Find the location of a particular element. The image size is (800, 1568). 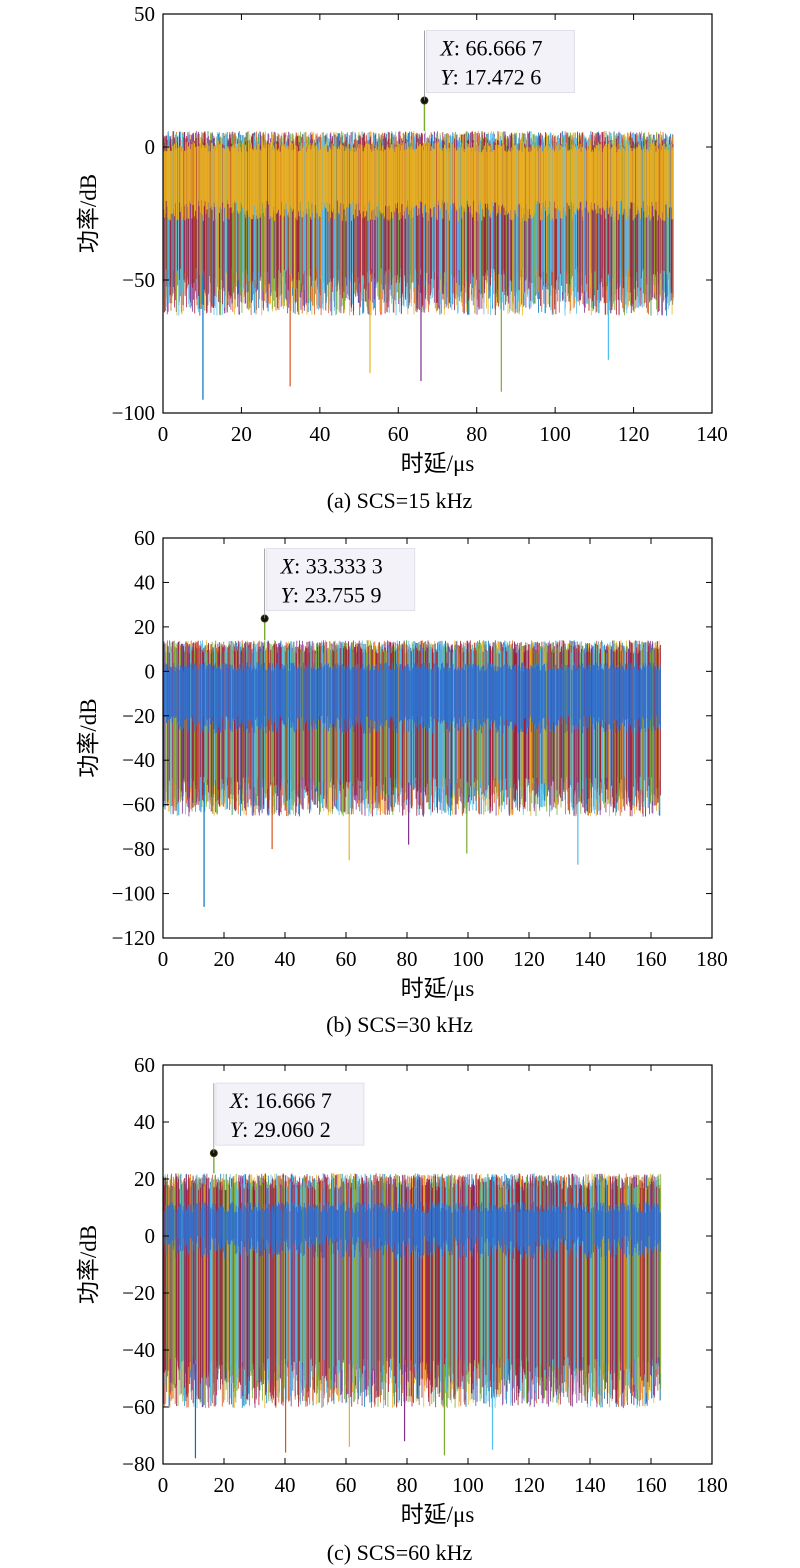

datatip-x-value: : 33.333 3 is located at coordinates (338, 566).